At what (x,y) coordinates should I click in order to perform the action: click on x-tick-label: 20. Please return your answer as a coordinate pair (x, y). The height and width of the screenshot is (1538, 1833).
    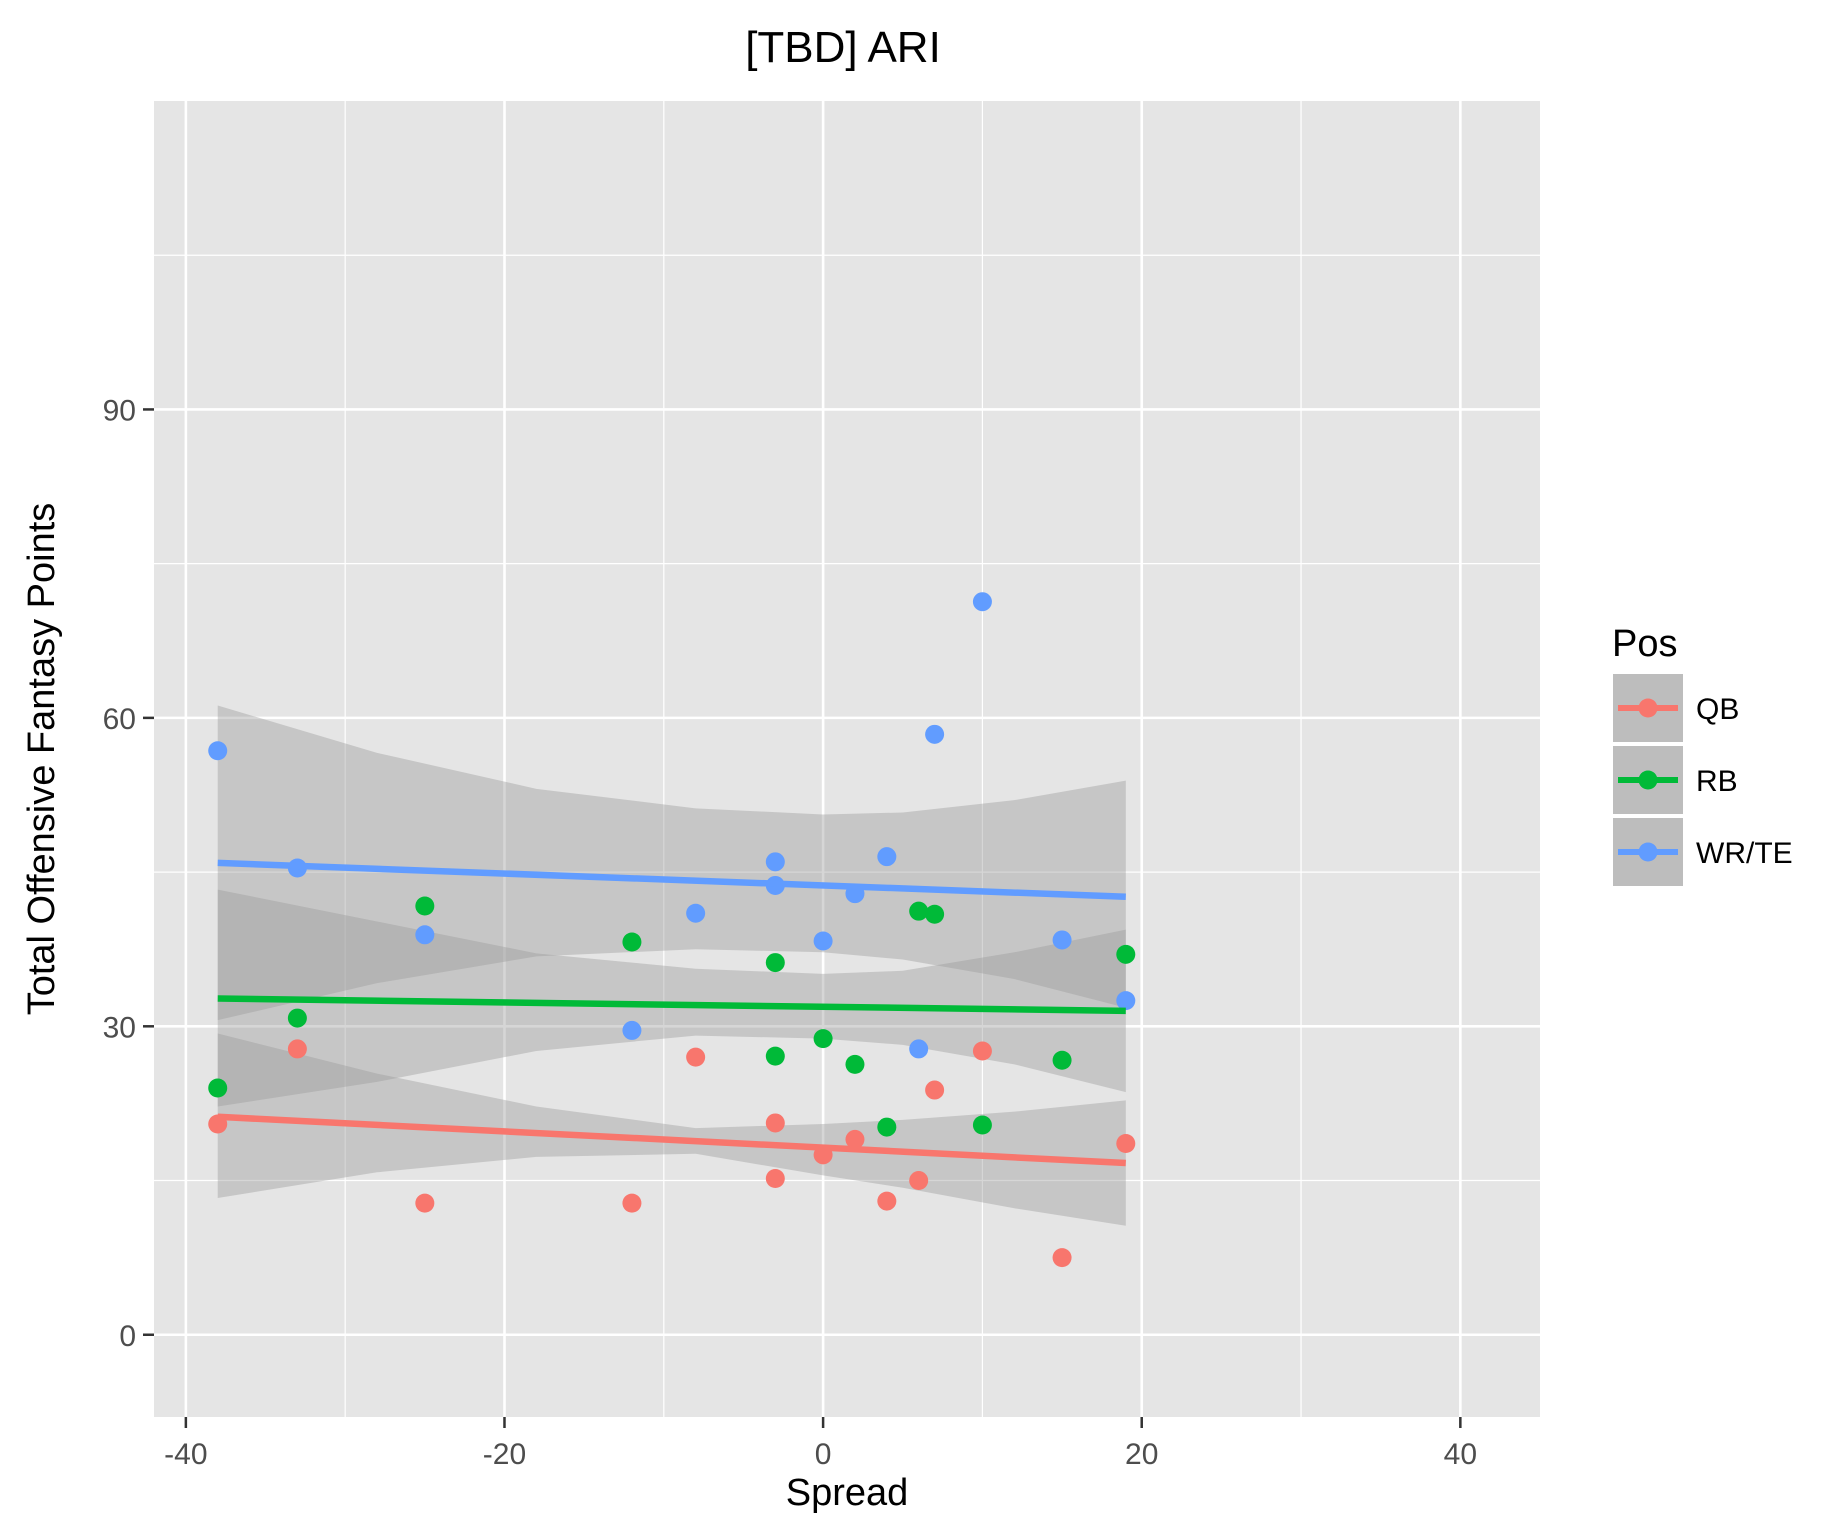
    Looking at the image, I should click on (1141, 1454).